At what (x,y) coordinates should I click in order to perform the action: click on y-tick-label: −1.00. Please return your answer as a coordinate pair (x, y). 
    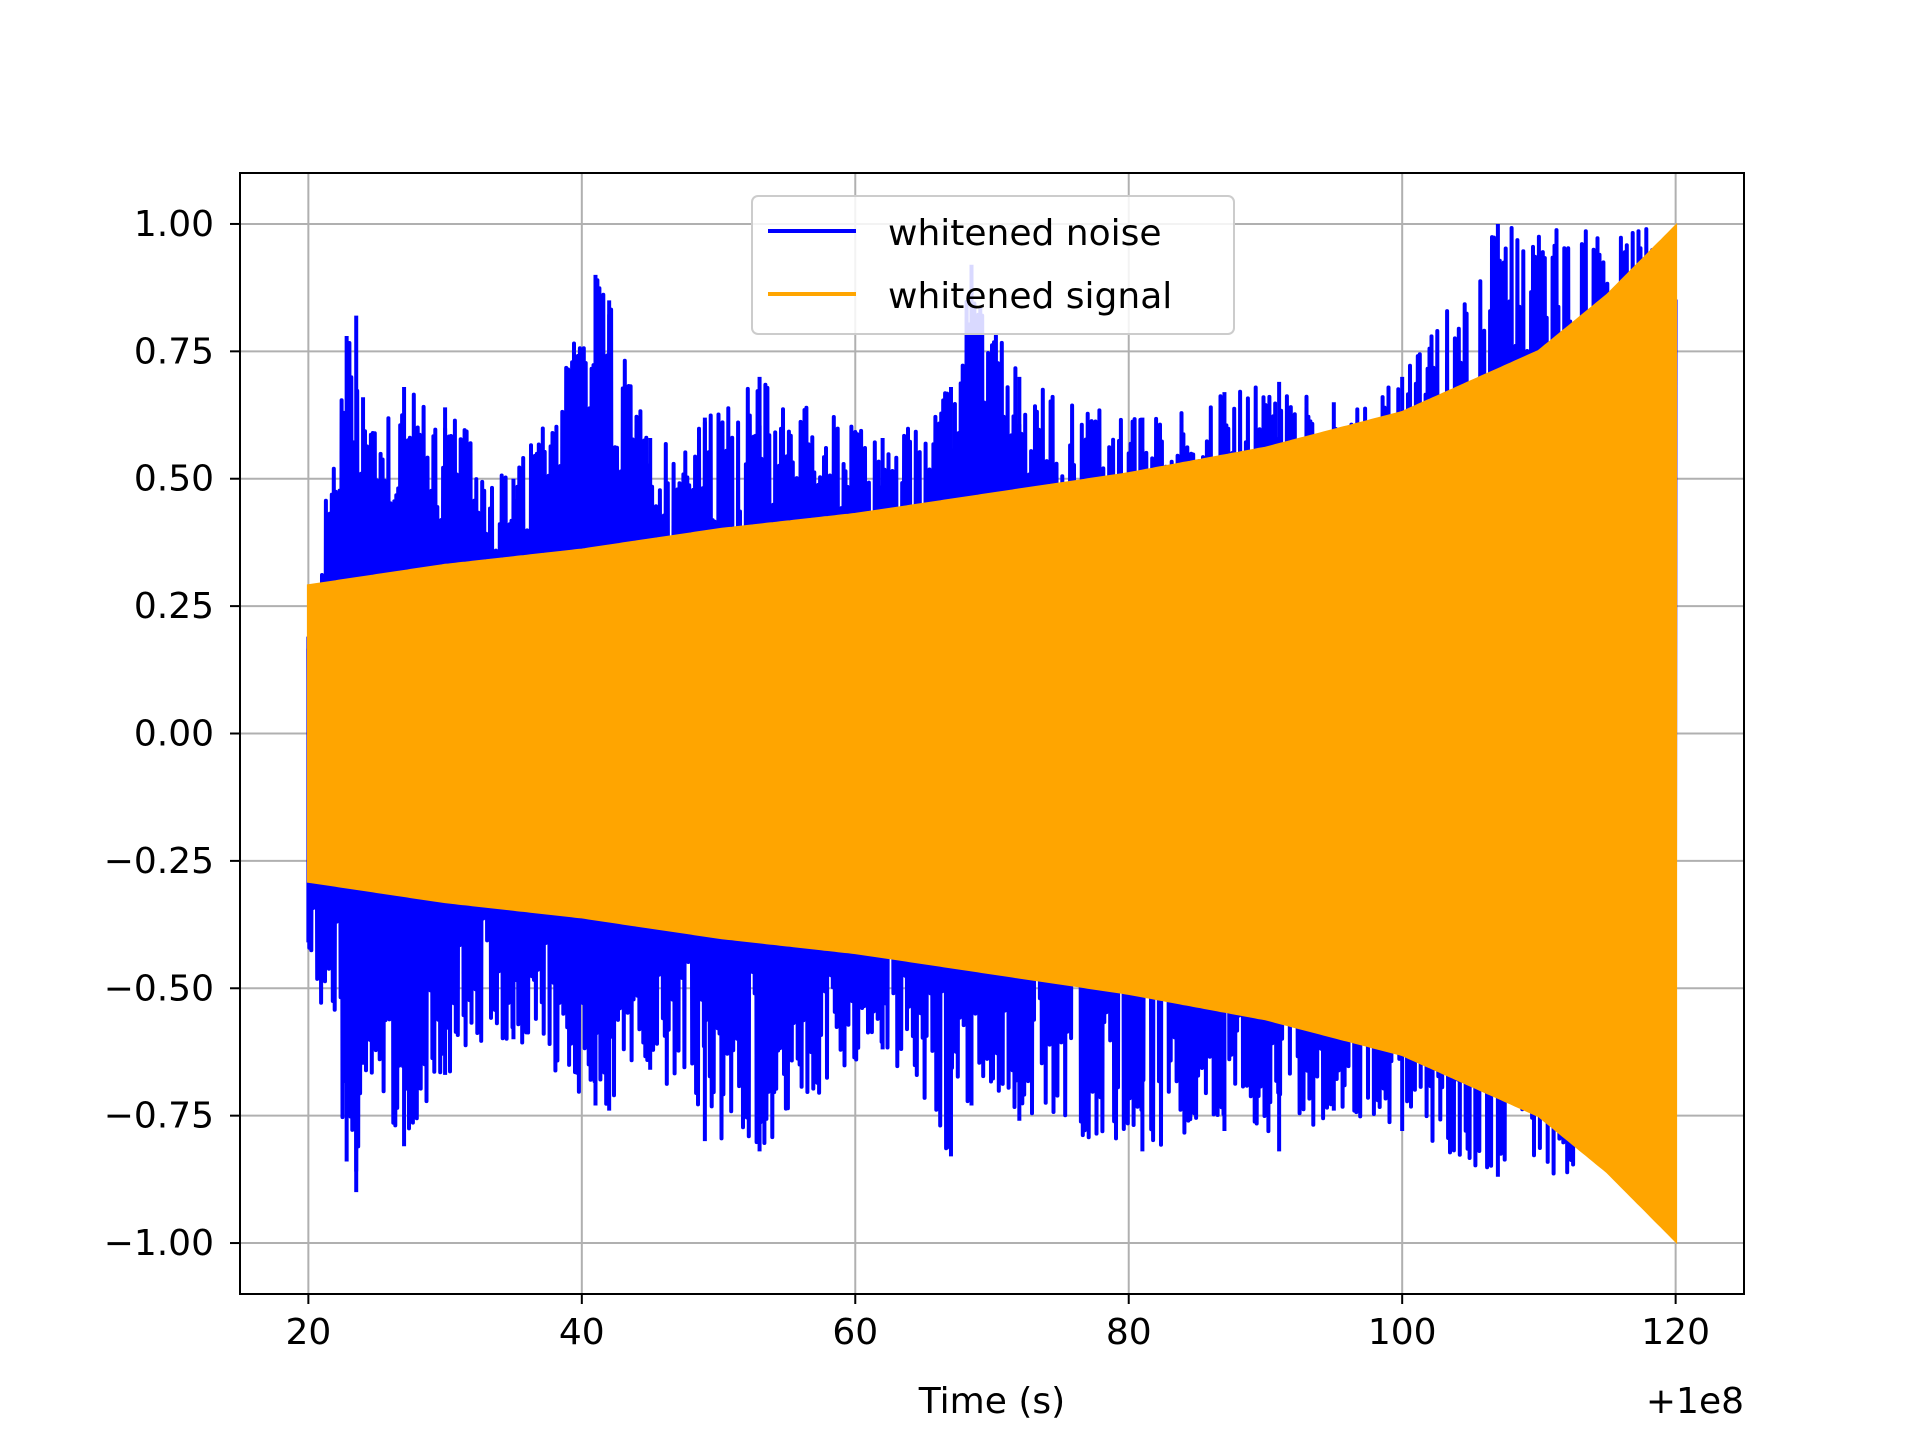
    Looking at the image, I should click on (159, 1243).